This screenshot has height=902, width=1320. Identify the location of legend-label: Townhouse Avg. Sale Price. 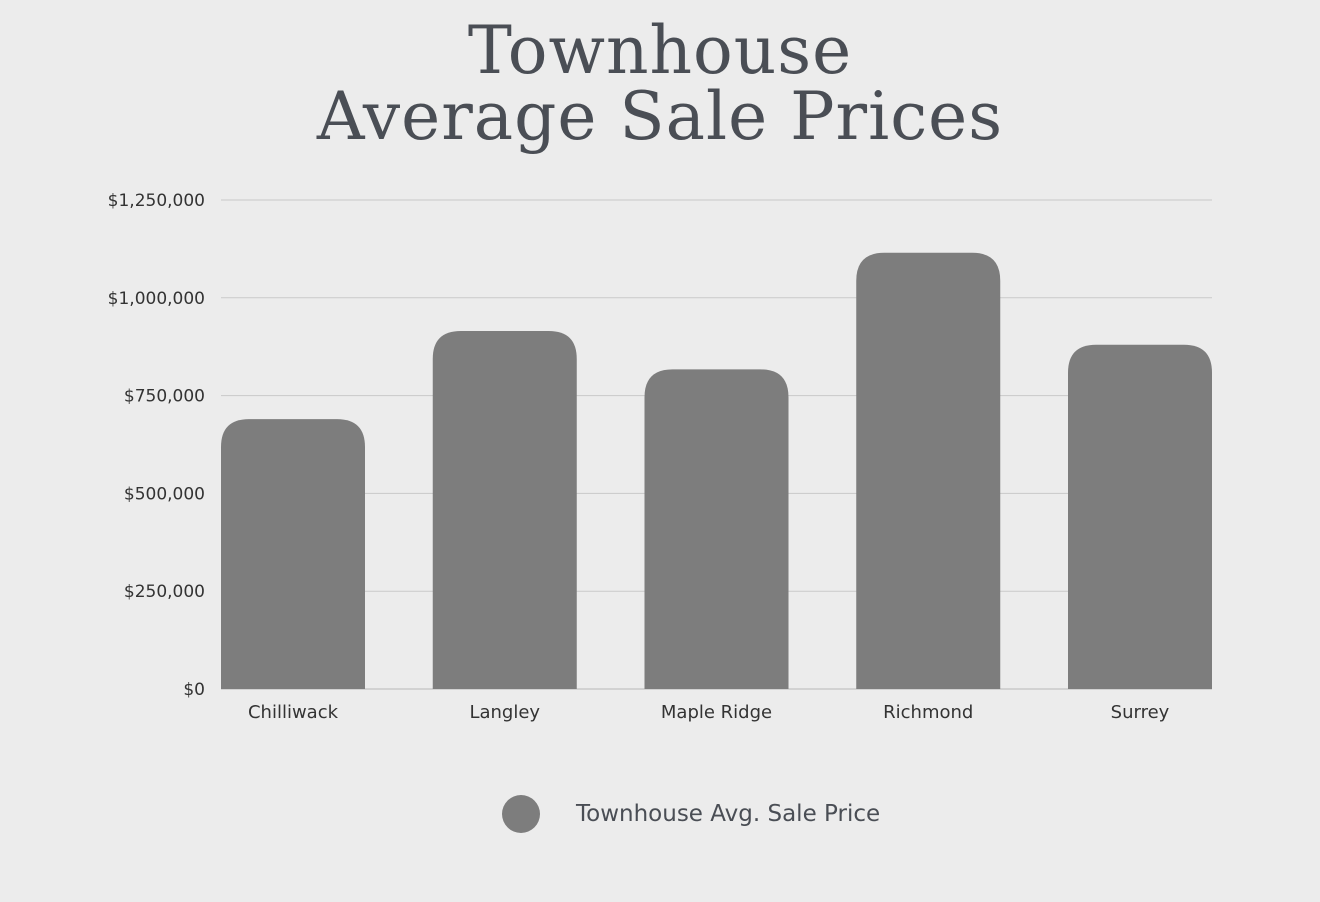
(728, 814).